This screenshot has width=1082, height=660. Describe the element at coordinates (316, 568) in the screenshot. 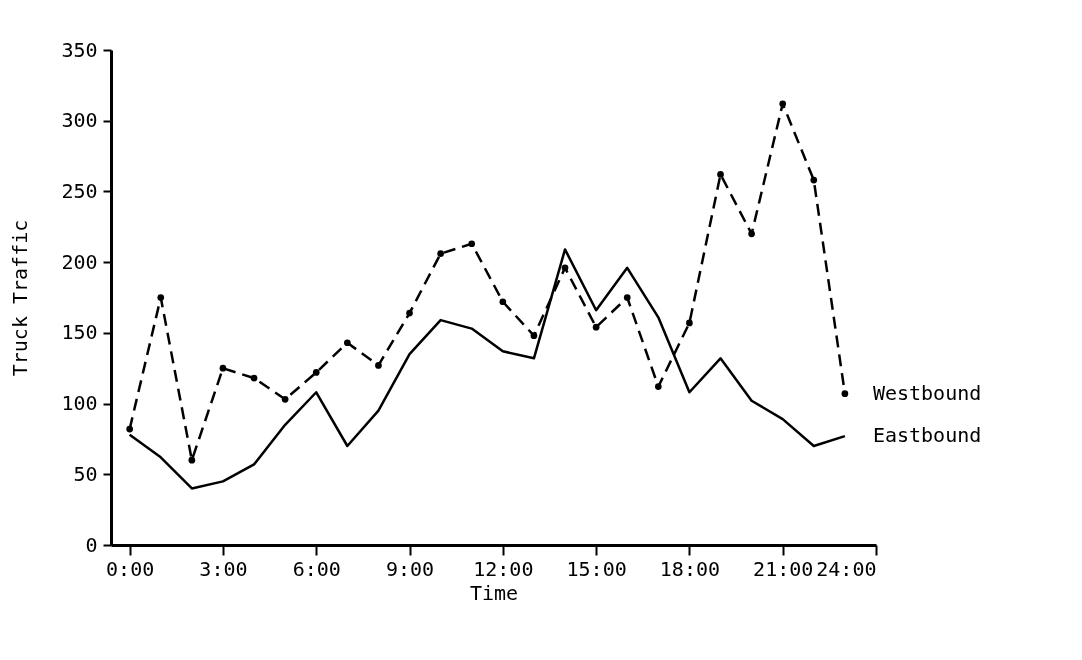

I see `x-tick-label: 6:00` at that location.